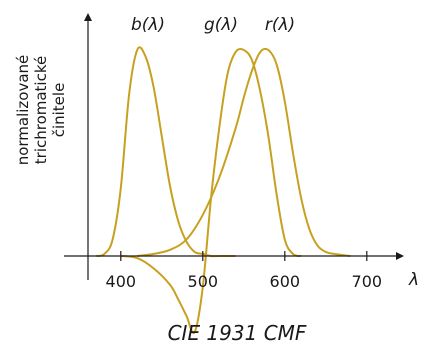 The width and height of the screenshot is (424, 349). I want to click on y-axis-label-line: trichromatické, so click(41, 110).